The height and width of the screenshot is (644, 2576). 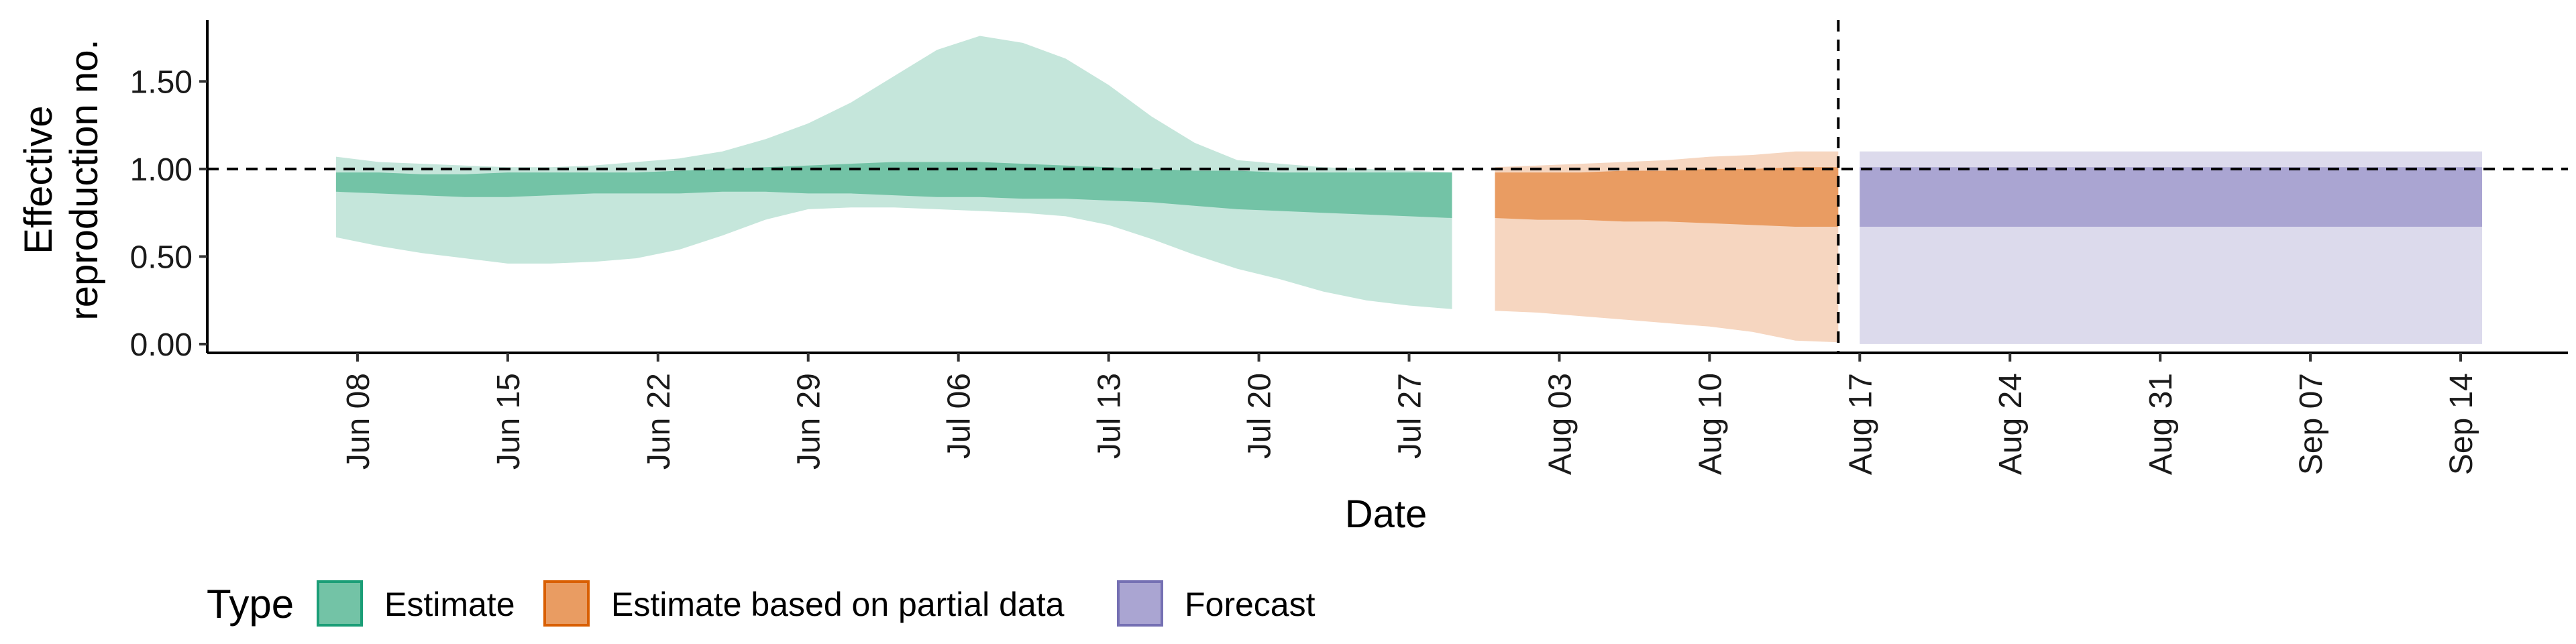 I want to click on y-axis-title: Effective reproduction no., so click(x=61, y=179).